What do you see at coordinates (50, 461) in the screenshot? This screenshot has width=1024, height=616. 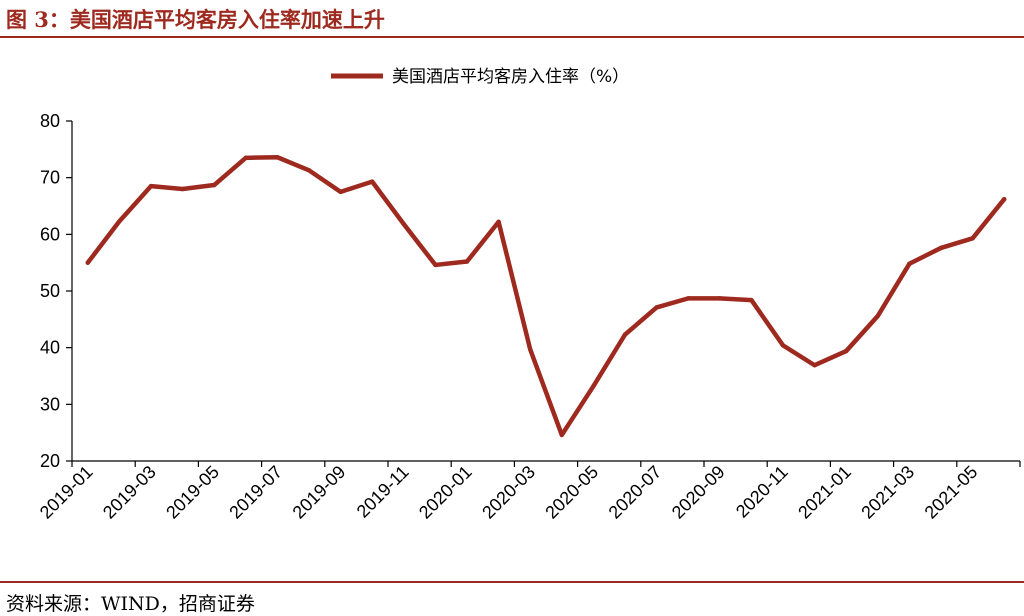 I see `y-tick-label: 20` at bounding box center [50, 461].